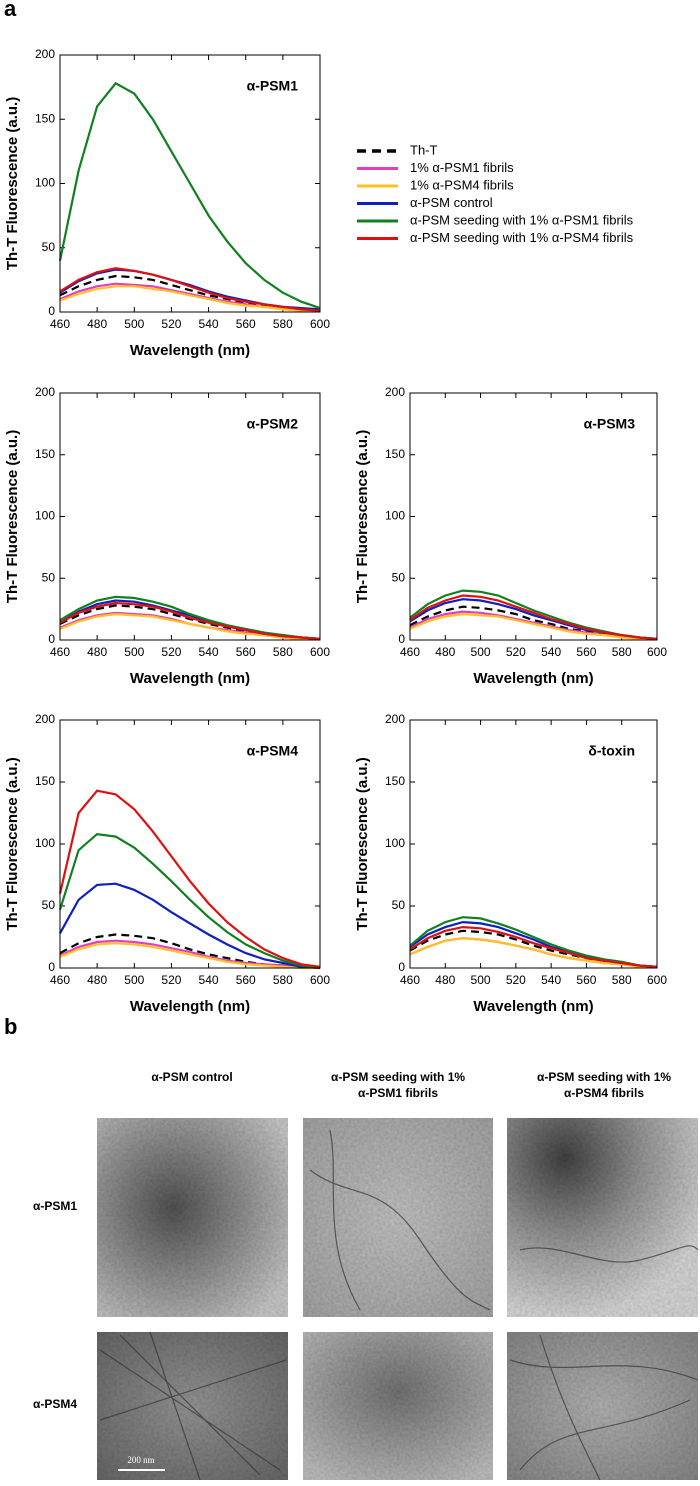  I want to click on chart-title: α-PSM4, so click(273, 751).